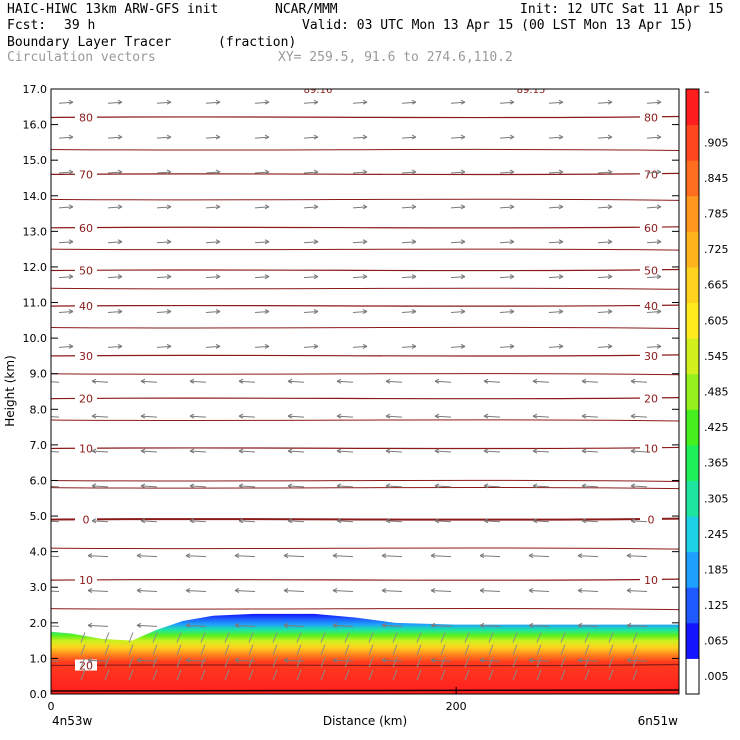  Describe the element at coordinates (35, 196) in the screenshot. I see `y-tick-label: 14.0` at that location.